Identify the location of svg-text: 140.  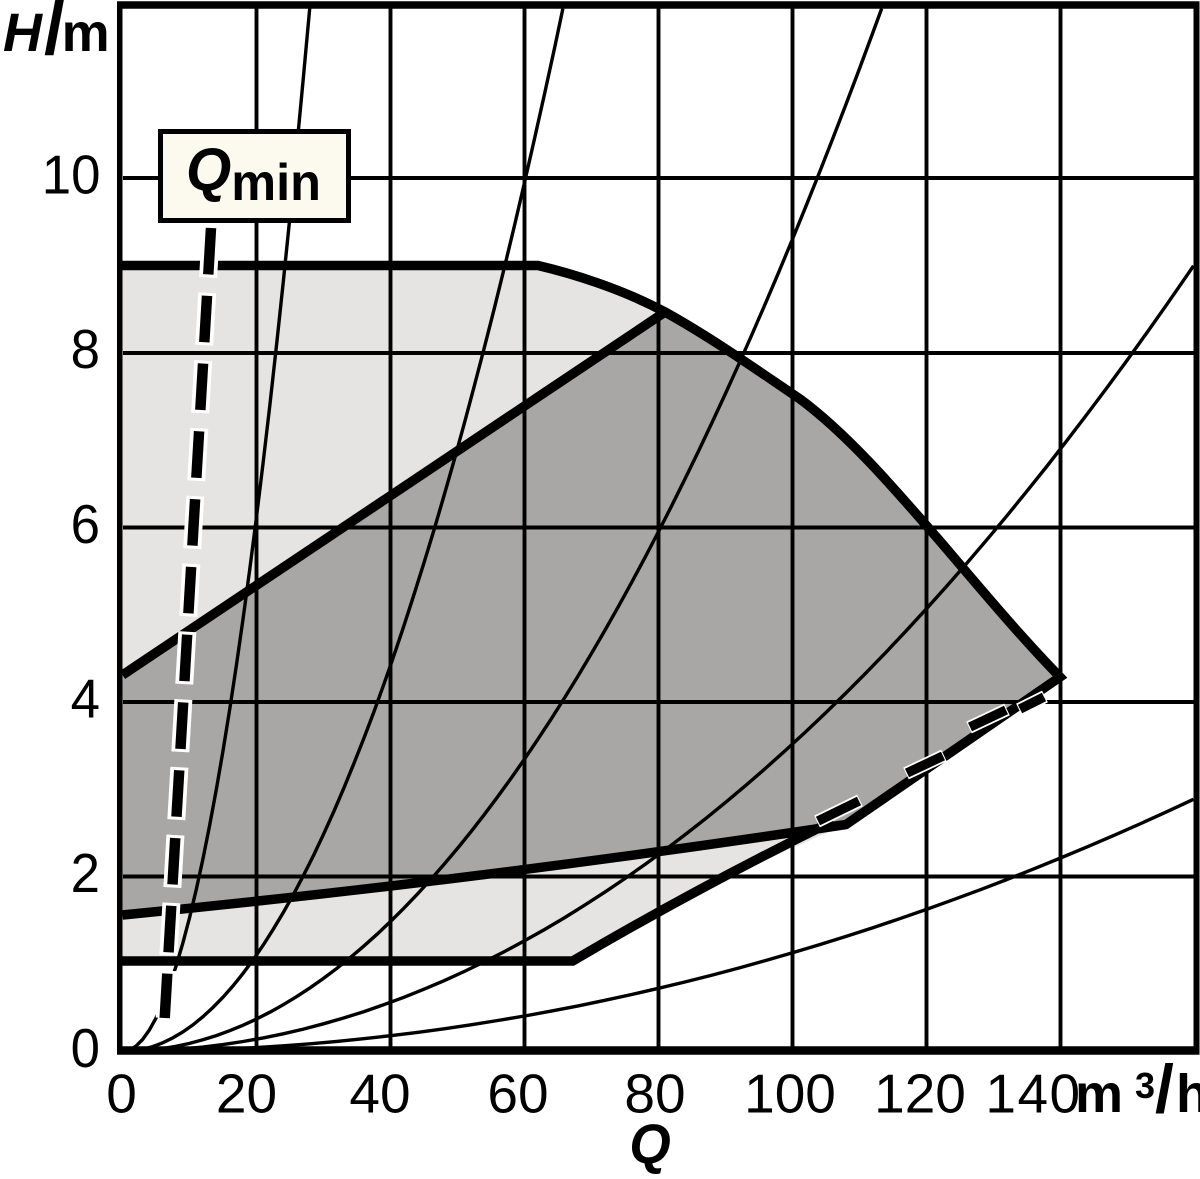
(1033, 1094).